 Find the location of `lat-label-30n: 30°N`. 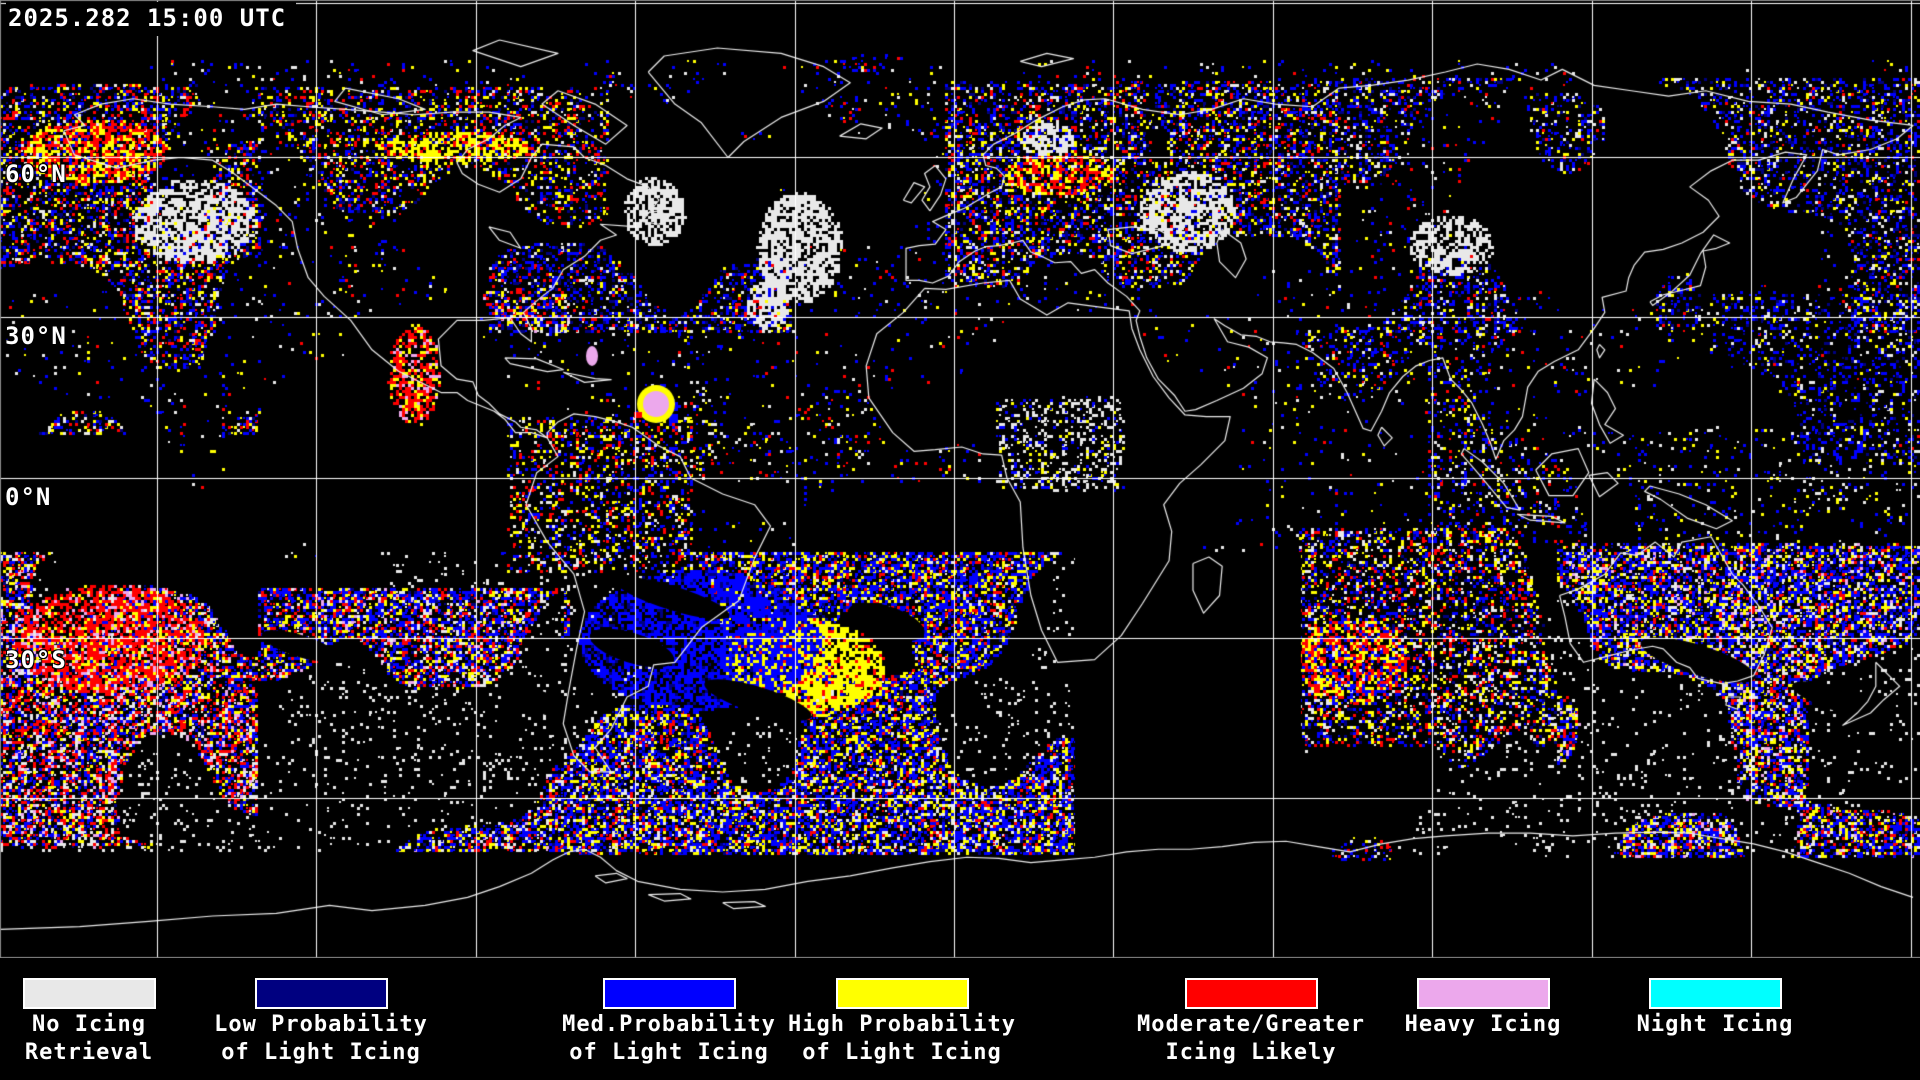

lat-label-30n: 30°N is located at coordinates (36, 336).